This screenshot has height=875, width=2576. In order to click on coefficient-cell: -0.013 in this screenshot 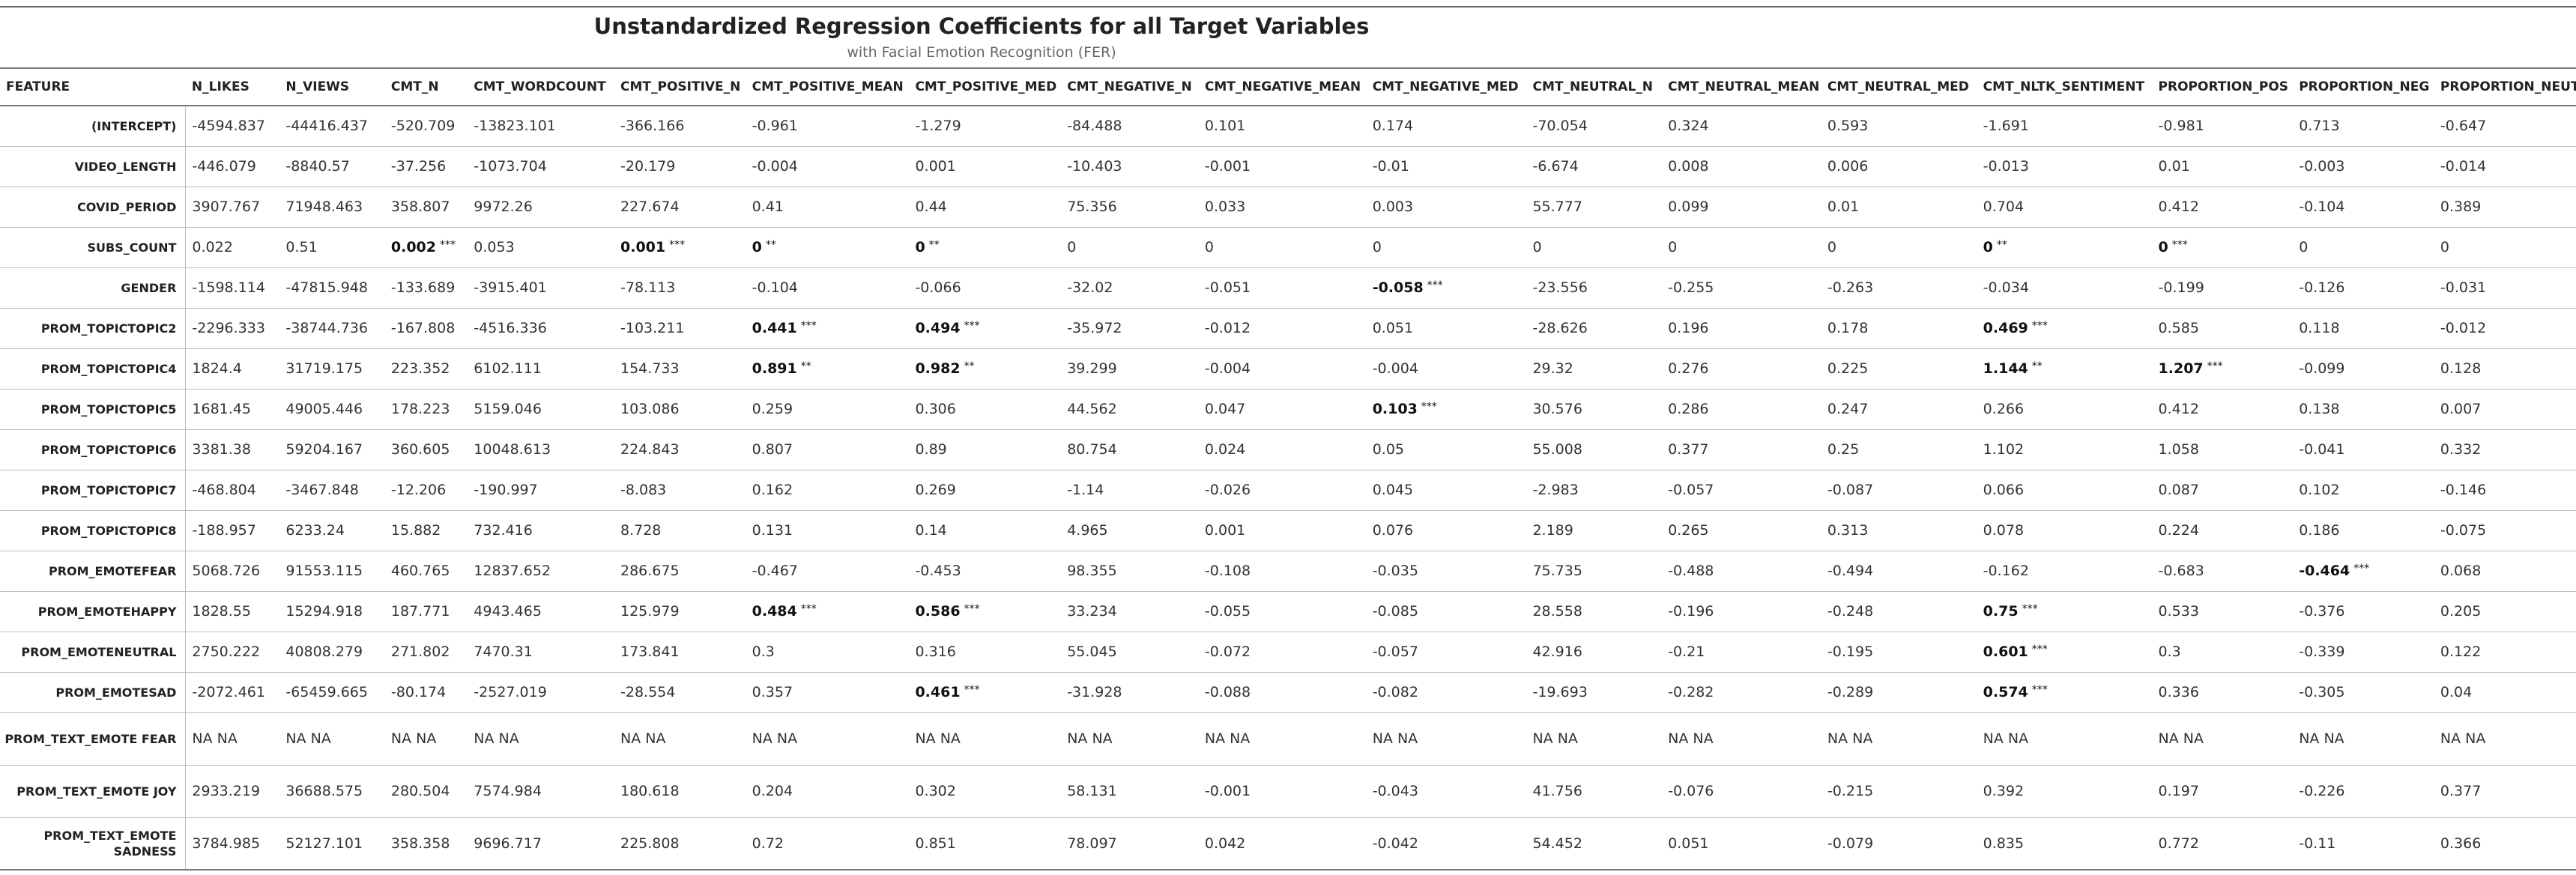, I will do `click(2065, 166)`.